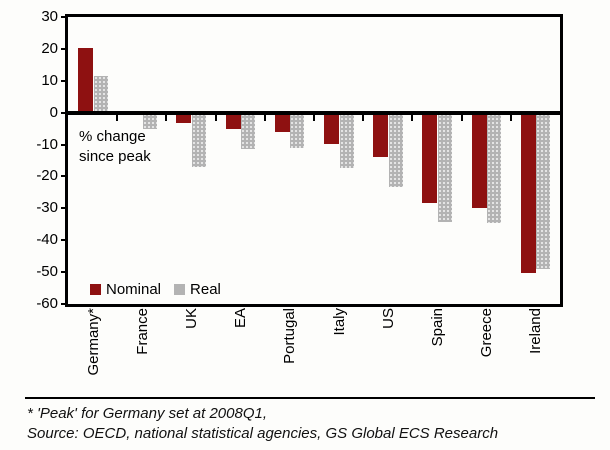 The height and width of the screenshot is (450, 610). I want to click on bar-nominal-italy, so click(331, 128).